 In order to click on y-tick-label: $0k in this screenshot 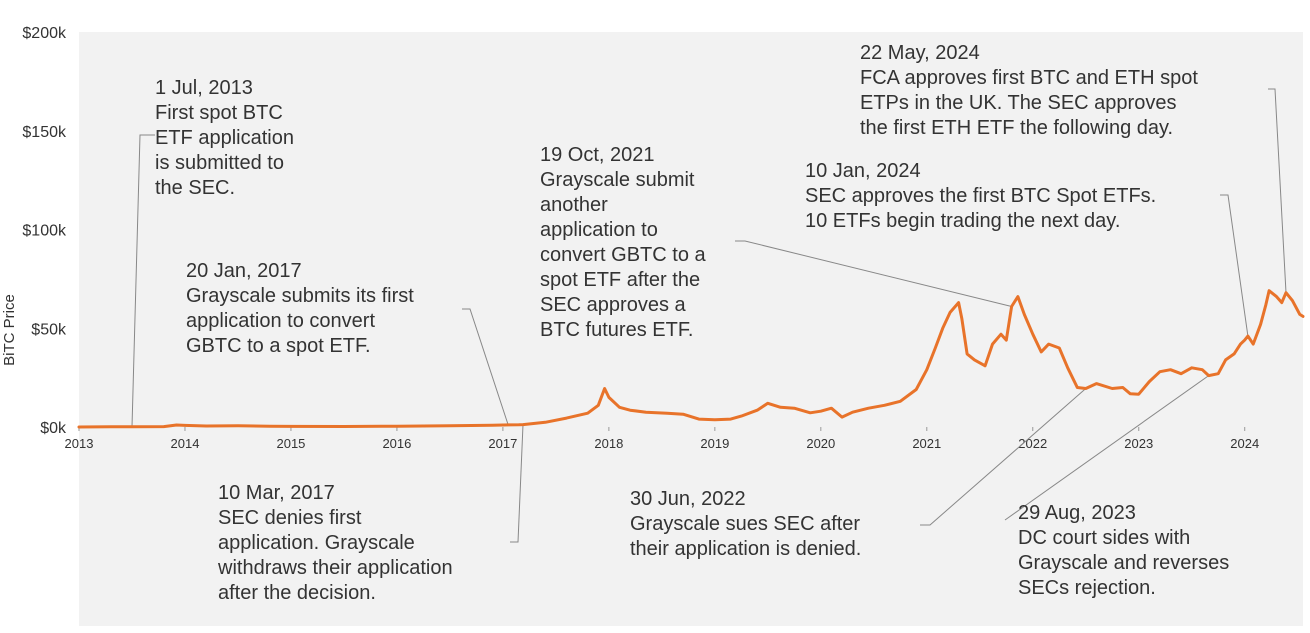, I will do `click(53, 428)`.